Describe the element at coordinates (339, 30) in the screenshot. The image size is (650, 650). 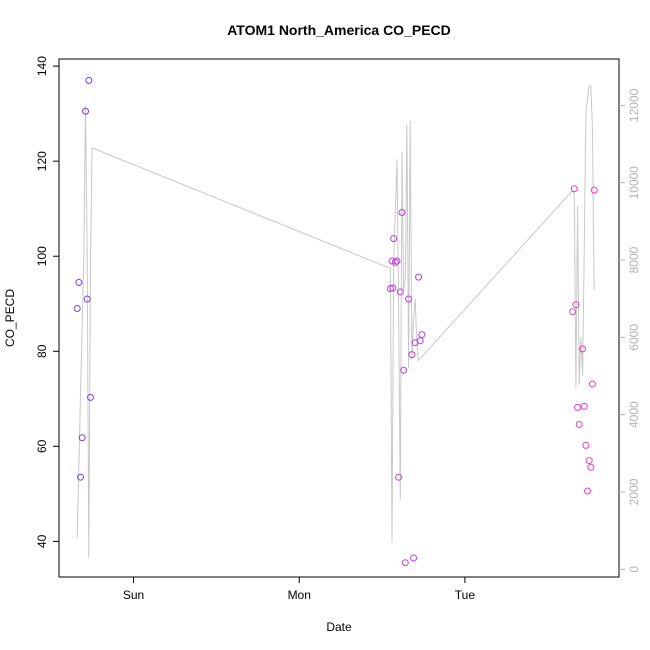
I see `chart-title: ATOM1 North_America CO_PECD` at that location.